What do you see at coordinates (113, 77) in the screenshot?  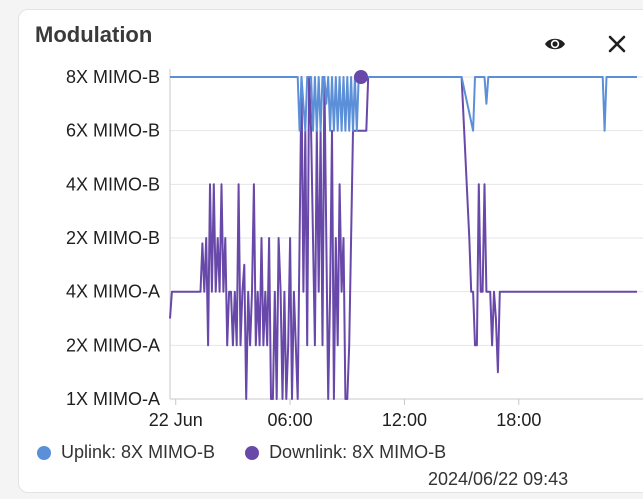 I see `y-tick-label: 8X MIMO-B` at bounding box center [113, 77].